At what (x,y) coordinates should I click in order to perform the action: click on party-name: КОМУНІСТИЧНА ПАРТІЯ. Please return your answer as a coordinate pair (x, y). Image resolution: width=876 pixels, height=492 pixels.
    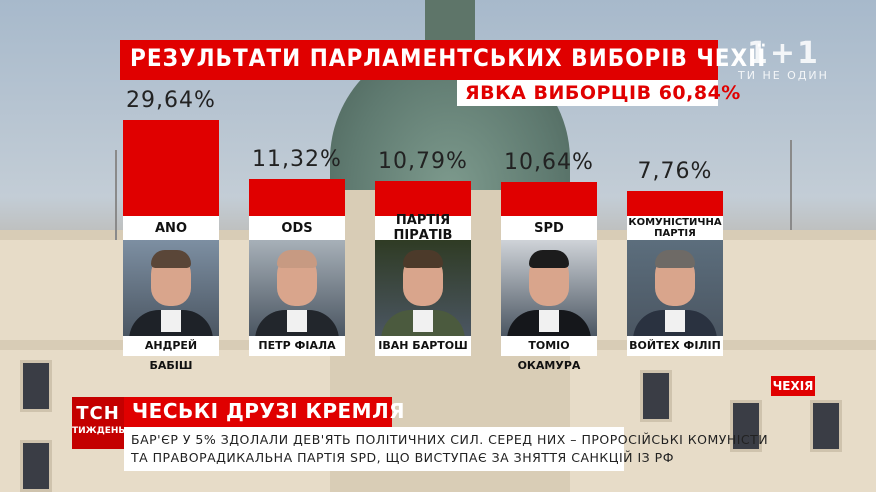
    Looking at the image, I should click on (675, 228).